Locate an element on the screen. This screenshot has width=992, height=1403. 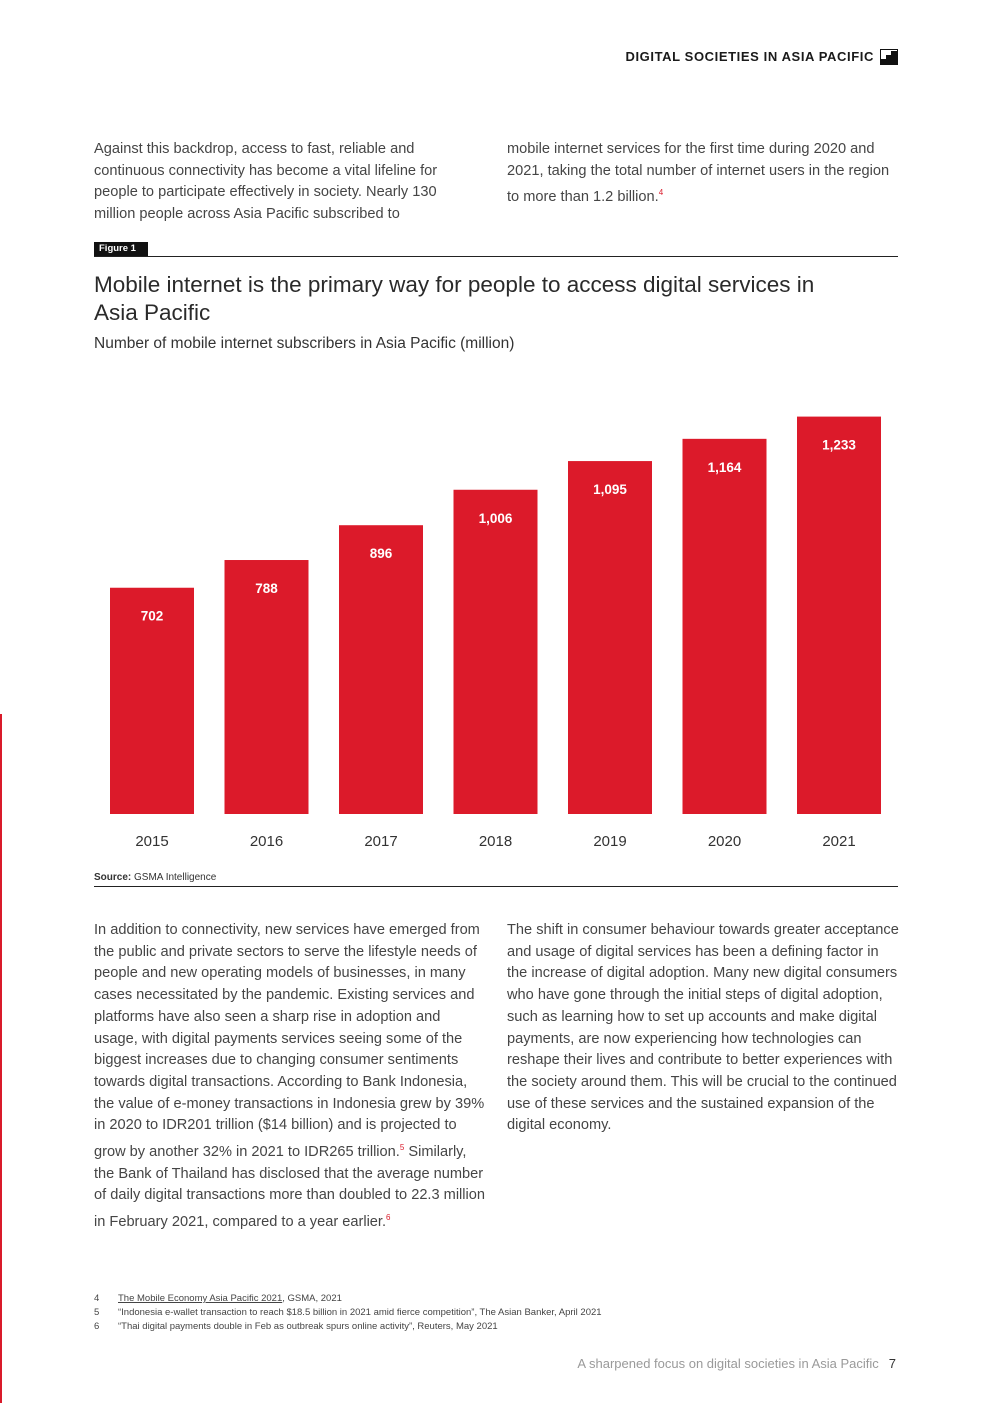
bar-2016 is located at coordinates (266, 687).